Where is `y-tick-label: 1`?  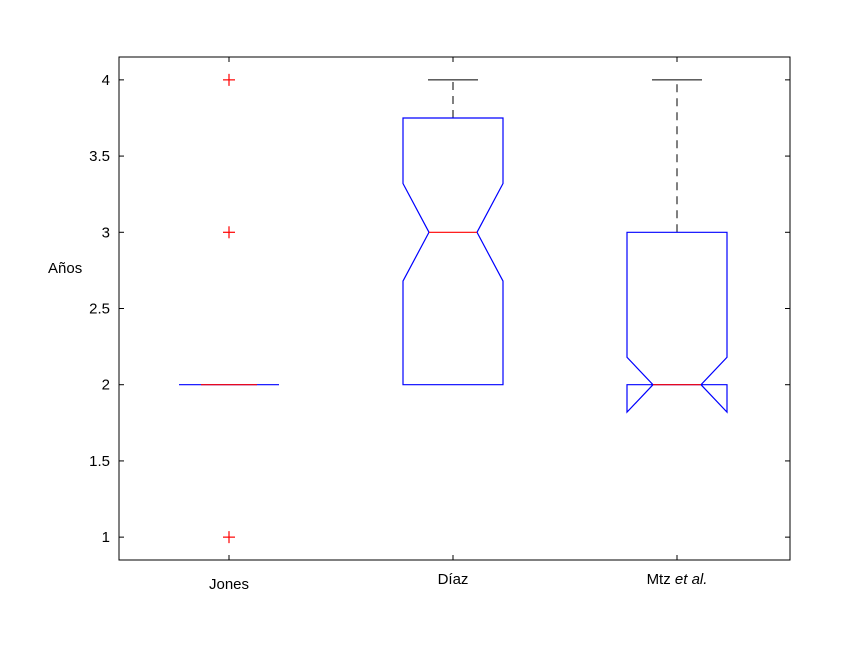 y-tick-label: 1 is located at coordinates (106, 537).